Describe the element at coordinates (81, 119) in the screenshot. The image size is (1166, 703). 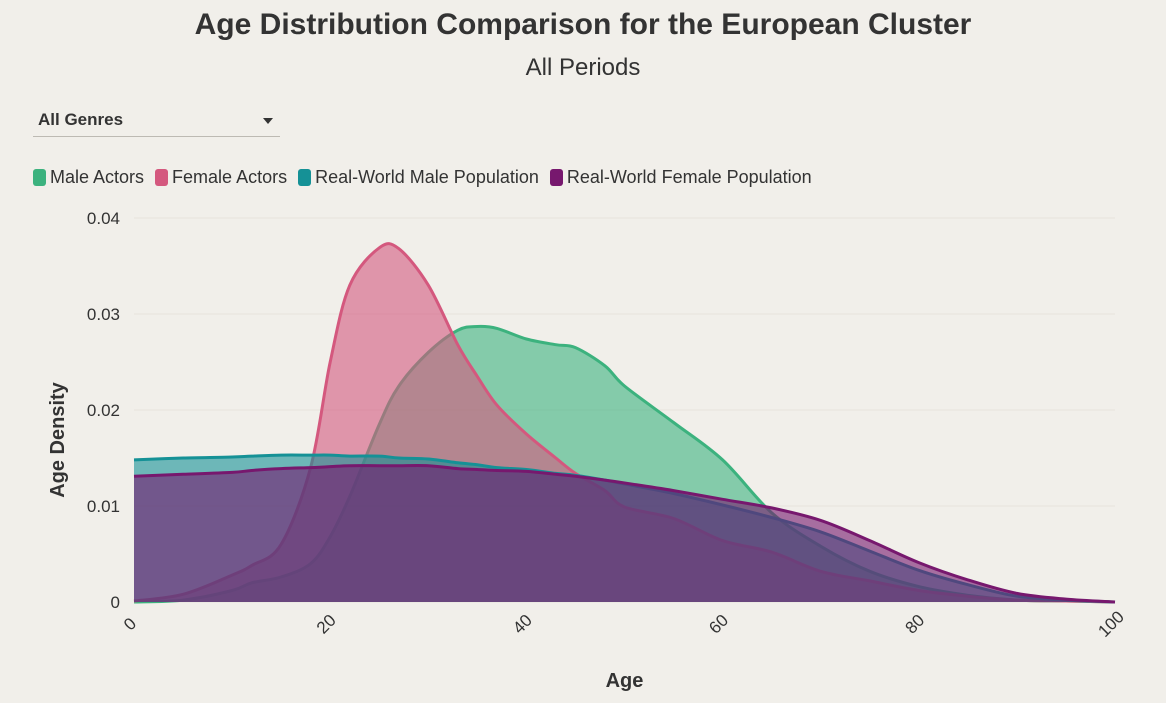
I see `genre-dropdown-value: All Genres` at that location.